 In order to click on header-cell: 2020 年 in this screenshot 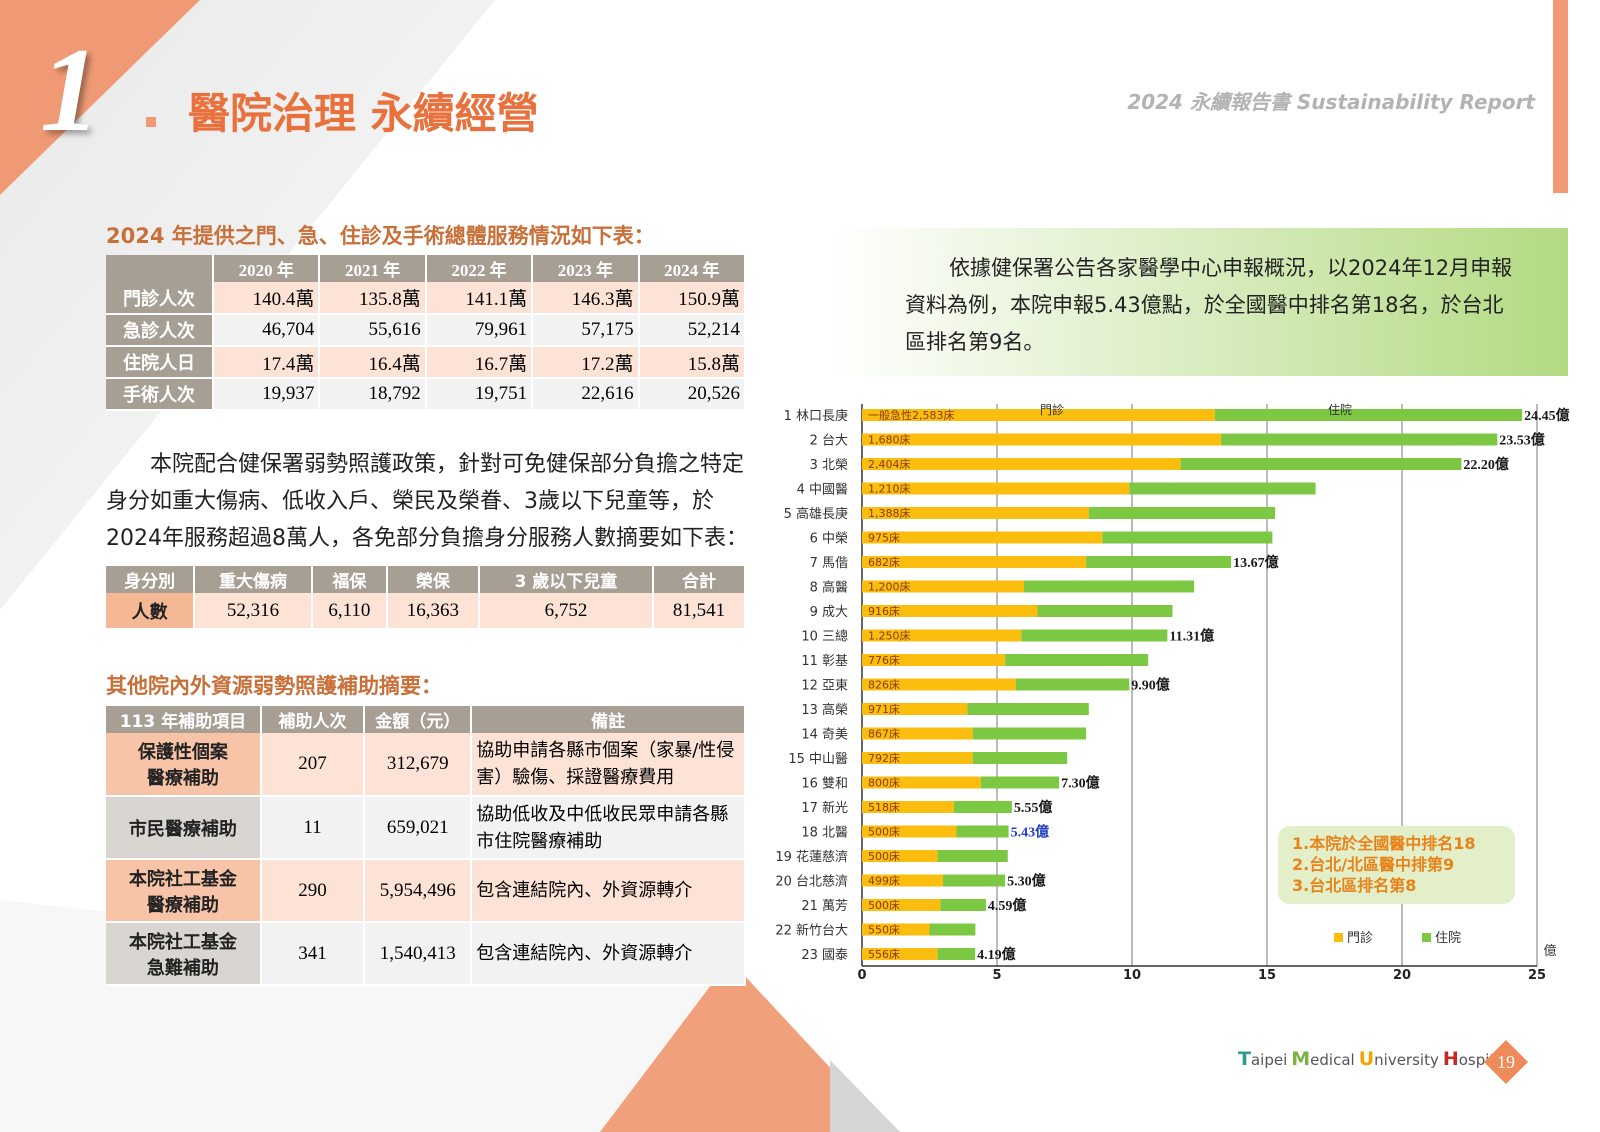, I will do `click(267, 268)`.